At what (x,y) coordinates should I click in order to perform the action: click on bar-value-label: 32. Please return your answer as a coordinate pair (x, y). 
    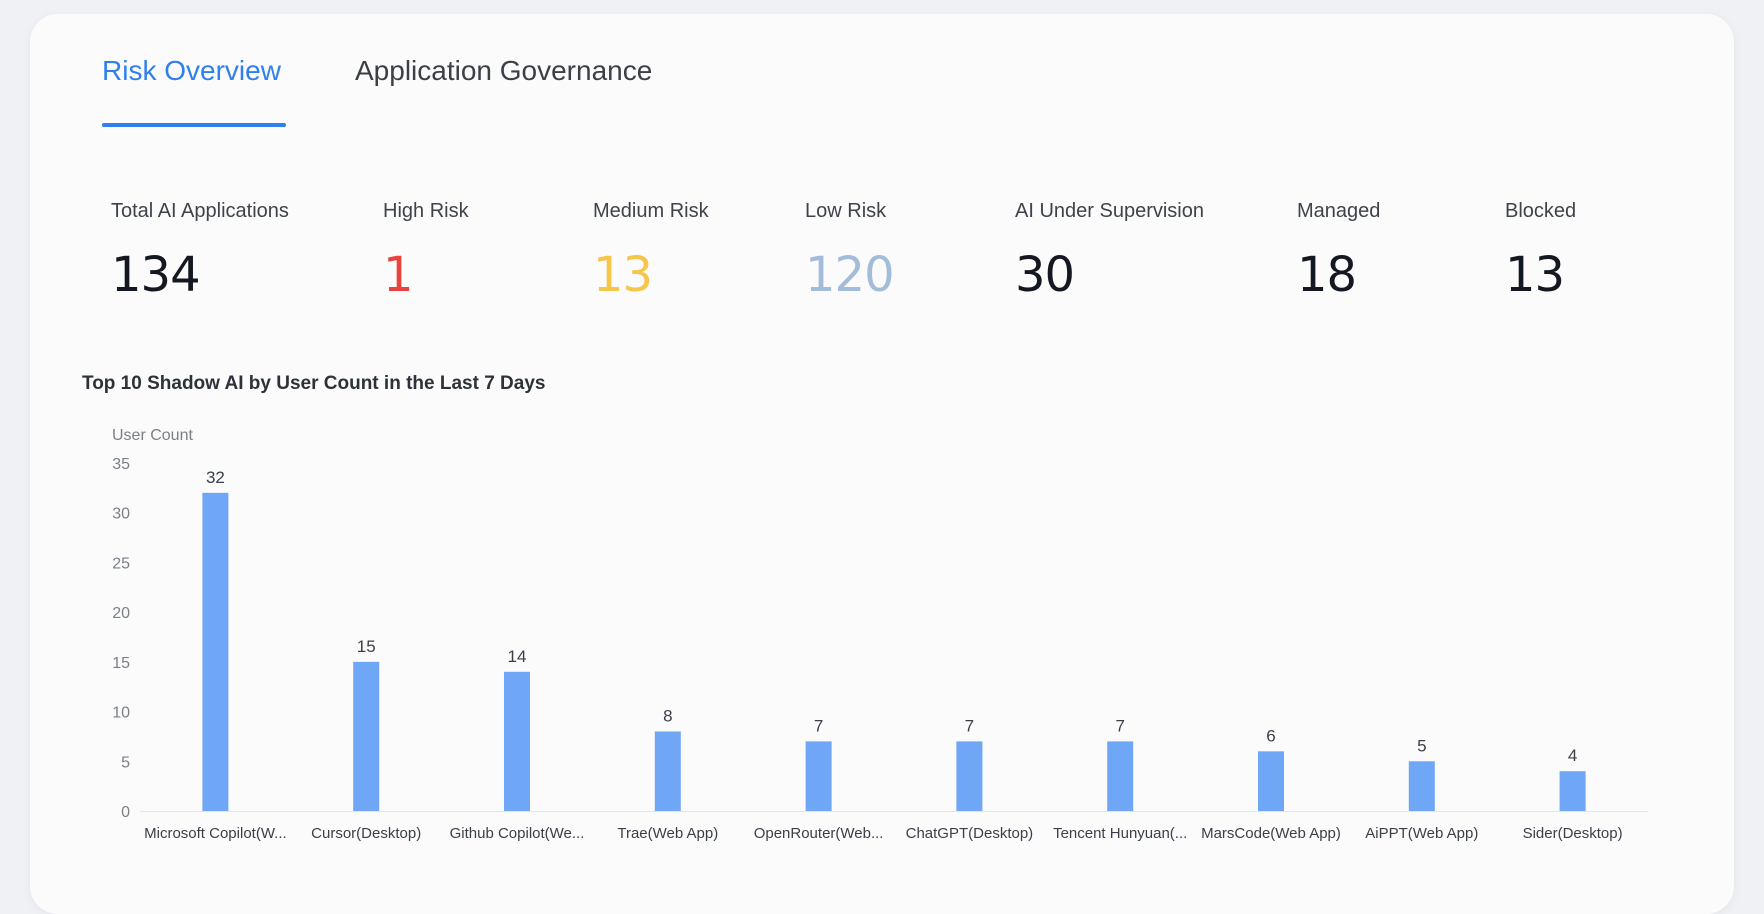
    Looking at the image, I should click on (215, 477).